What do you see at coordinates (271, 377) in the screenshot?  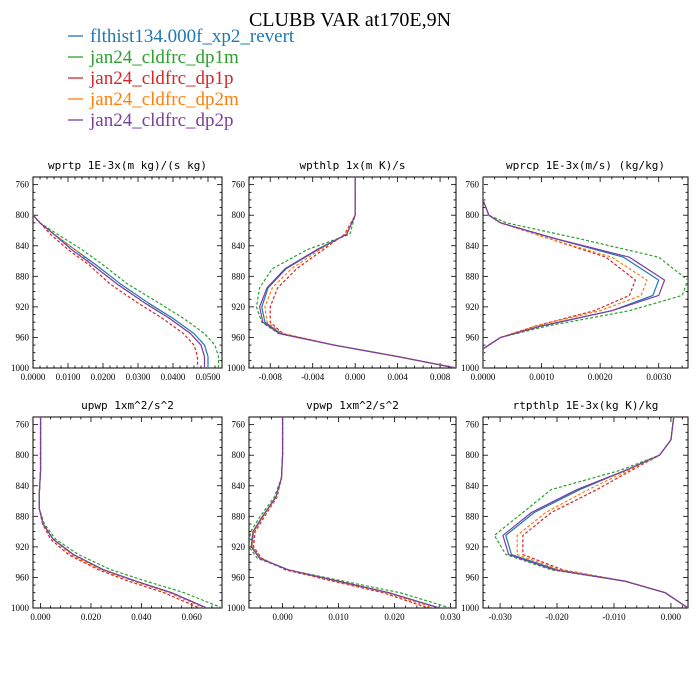 I see `x-tick-label: -0.008` at bounding box center [271, 377].